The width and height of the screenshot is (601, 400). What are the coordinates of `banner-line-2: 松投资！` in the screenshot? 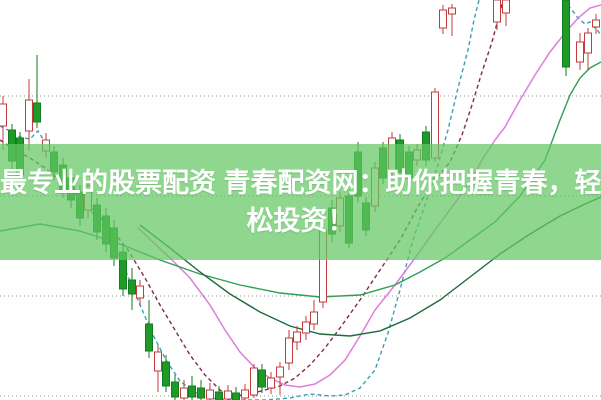 It's located at (300, 221).